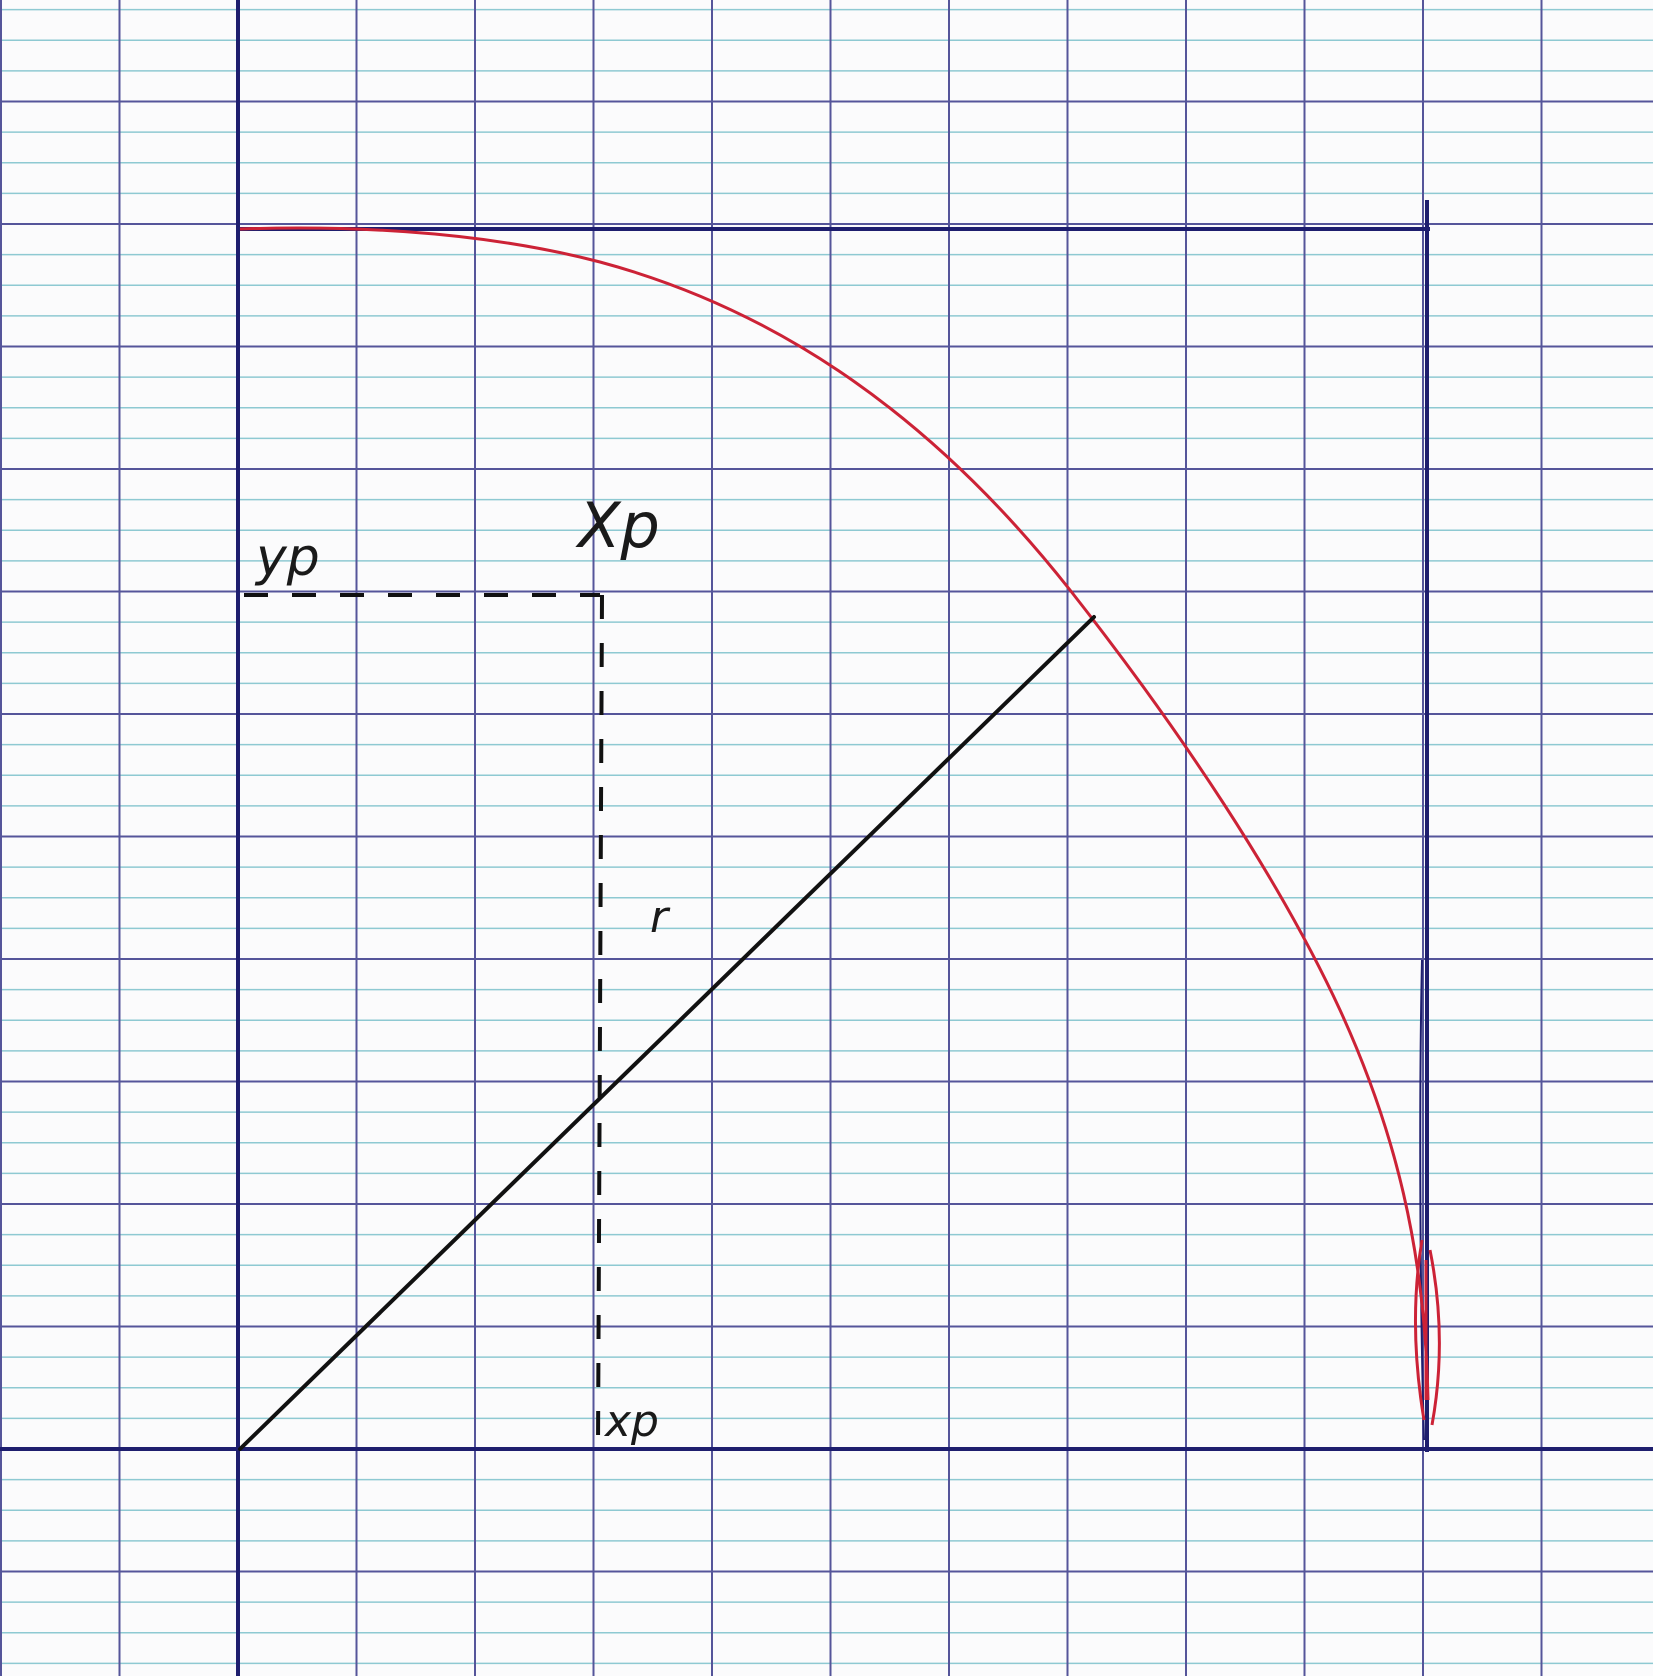 This screenshot has width=1653, height=1676. I want to click on label-xp-top: Xp, so click(617, 525).